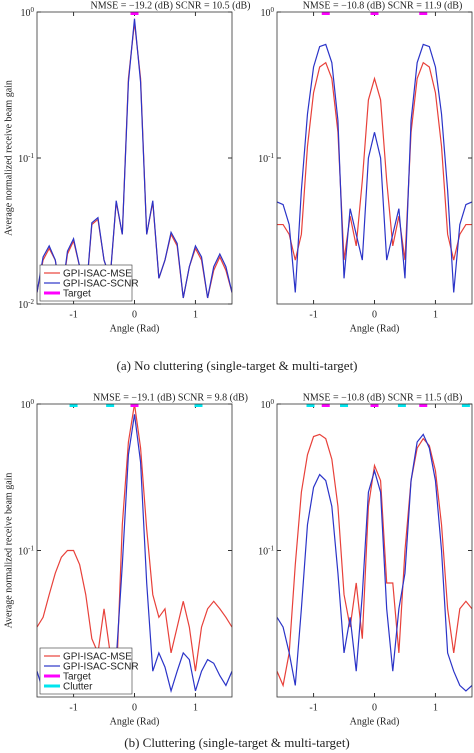  I want to click on legend-label: Clutter, so click(78, 687).